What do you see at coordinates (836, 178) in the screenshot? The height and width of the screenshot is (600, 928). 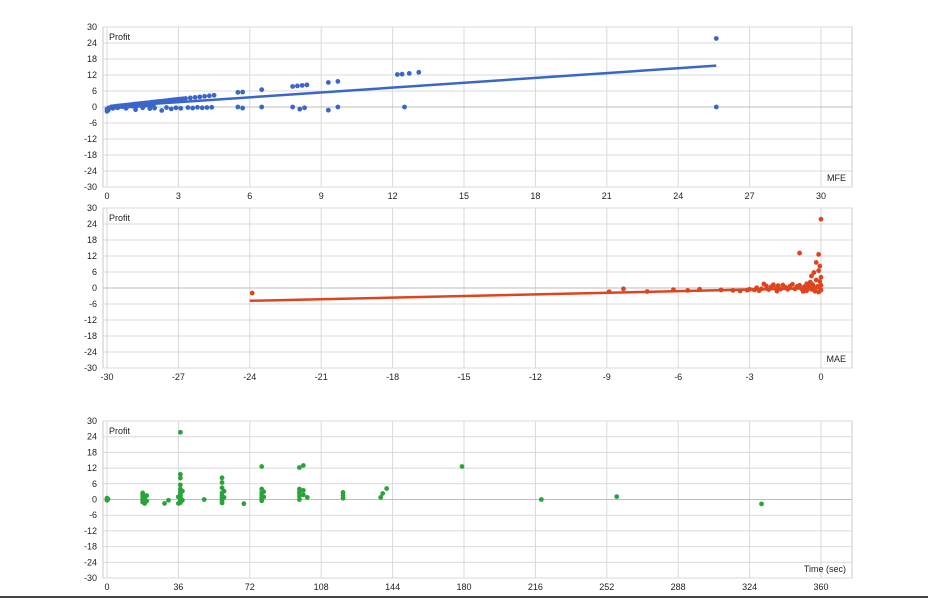 I see `x-axis-label: MFE` at bounding box center [836, 178].